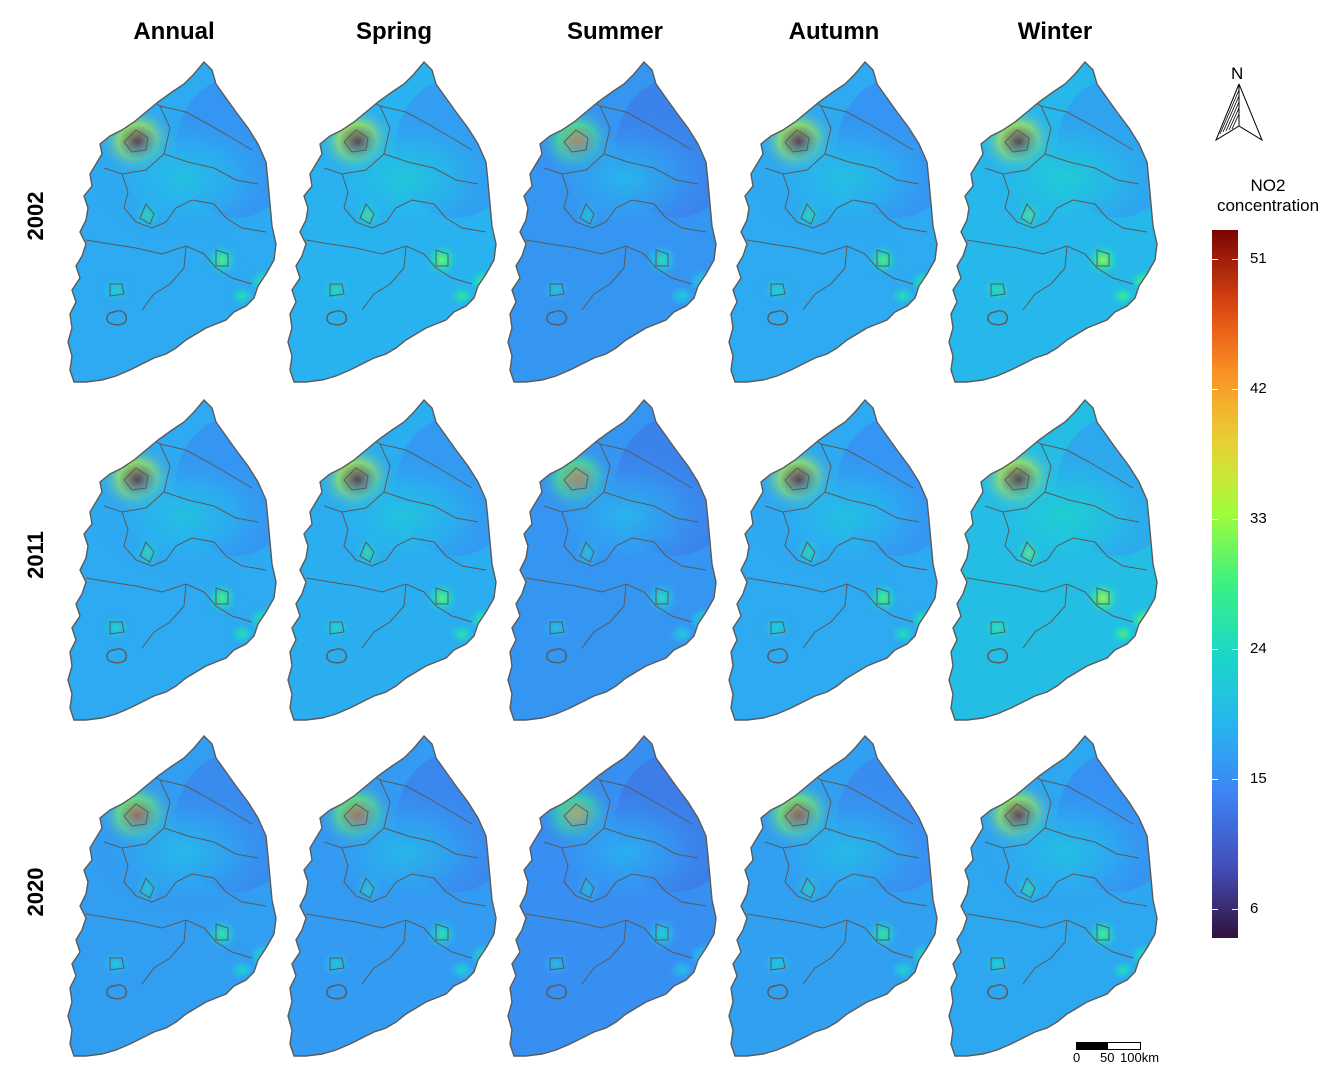 The image size is (1339, 1071). Describe the element at coordinates (1107, 1057) in the screenshot. I see `scale-label-50: 50` at that location.